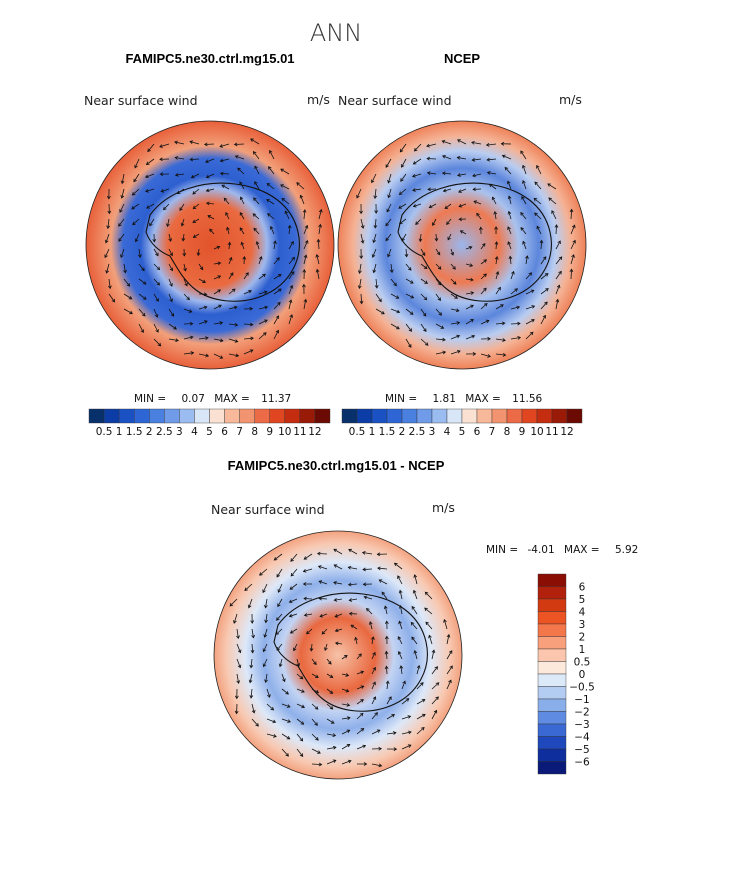  Describe the element at coordinates (582, 638) in the screenshot. I see `colorbar-tick-label: 2` at that location.